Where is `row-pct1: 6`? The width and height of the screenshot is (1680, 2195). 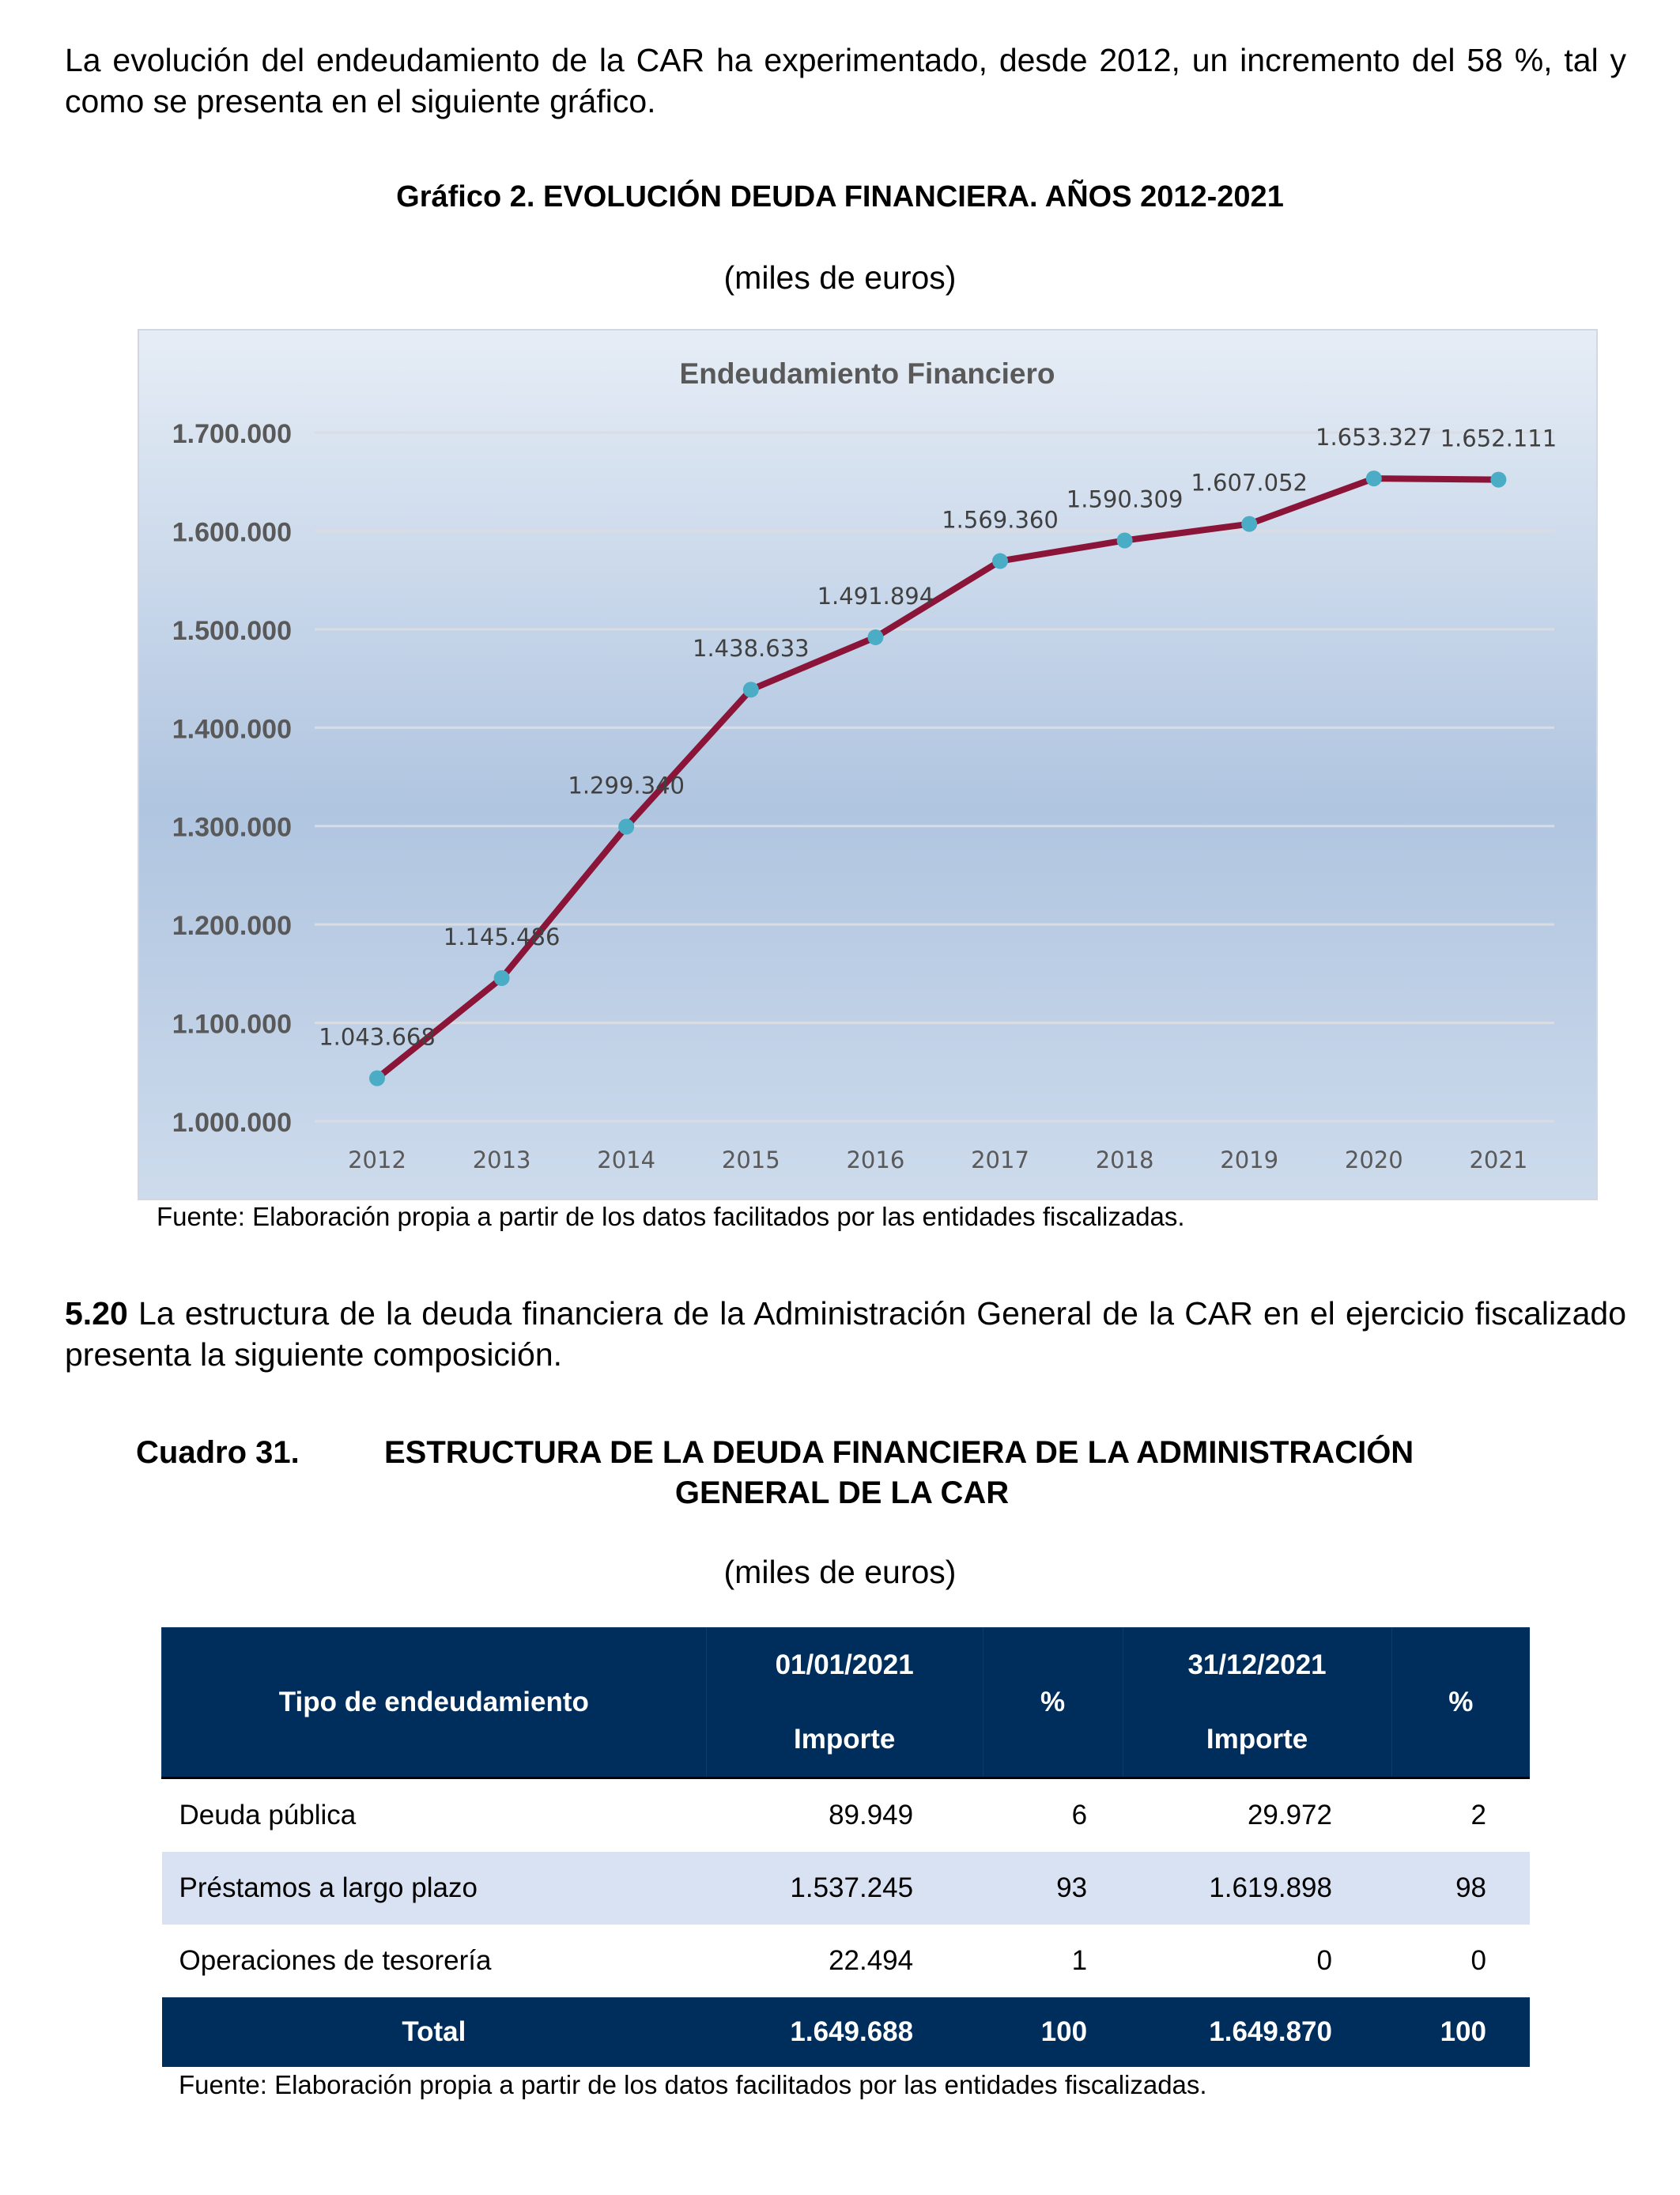 row-pct1: 6 is located at coordinates (1079, 1815).